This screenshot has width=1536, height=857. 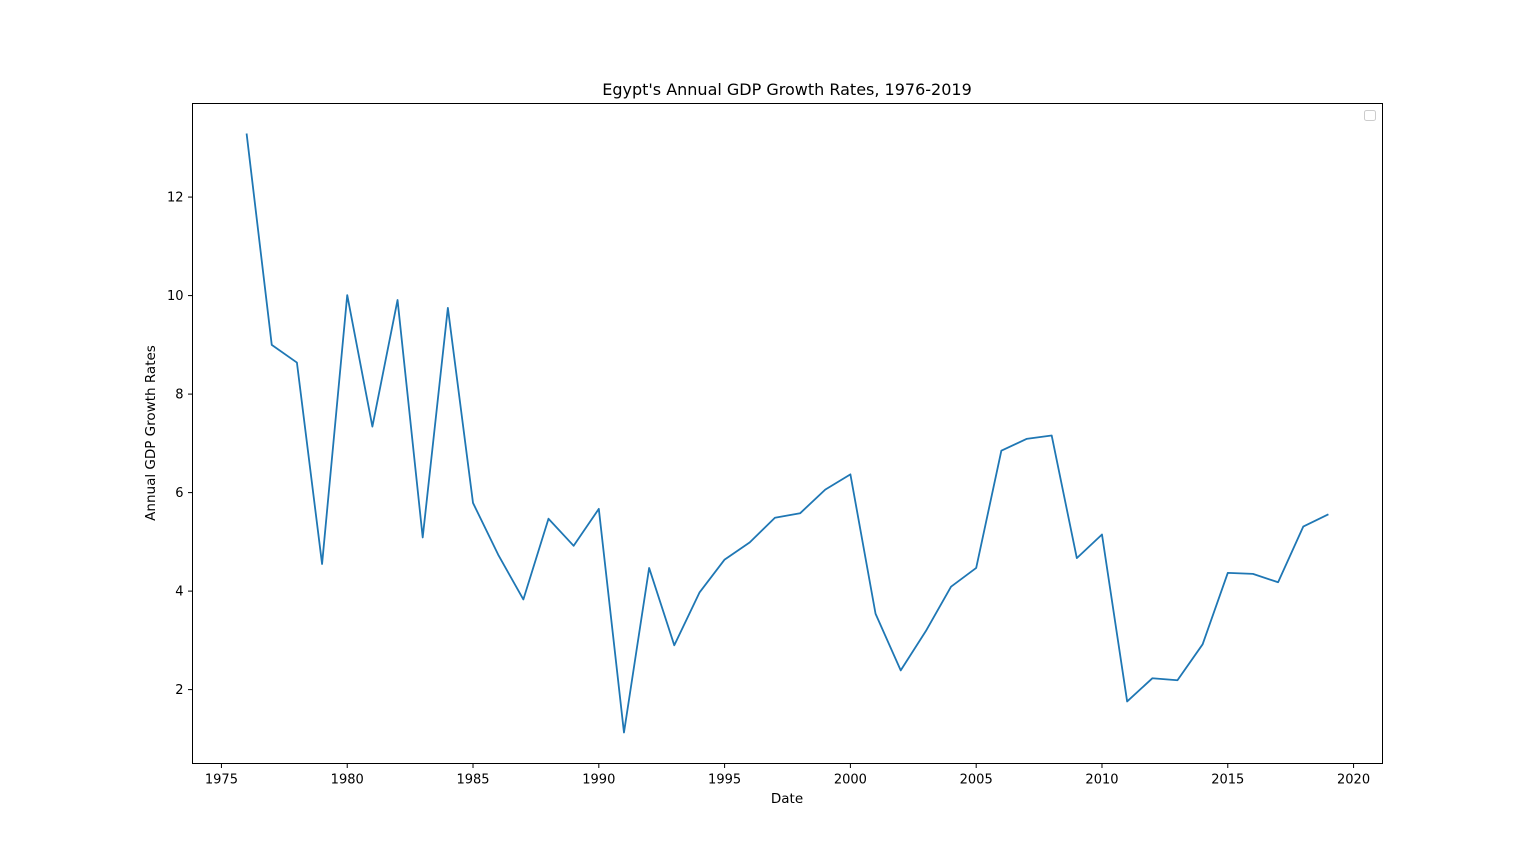 What do you see at coordinates (724, 780) in the screenshot?
I see `x-tick-label: 1995` at bounding box center [724, 780].